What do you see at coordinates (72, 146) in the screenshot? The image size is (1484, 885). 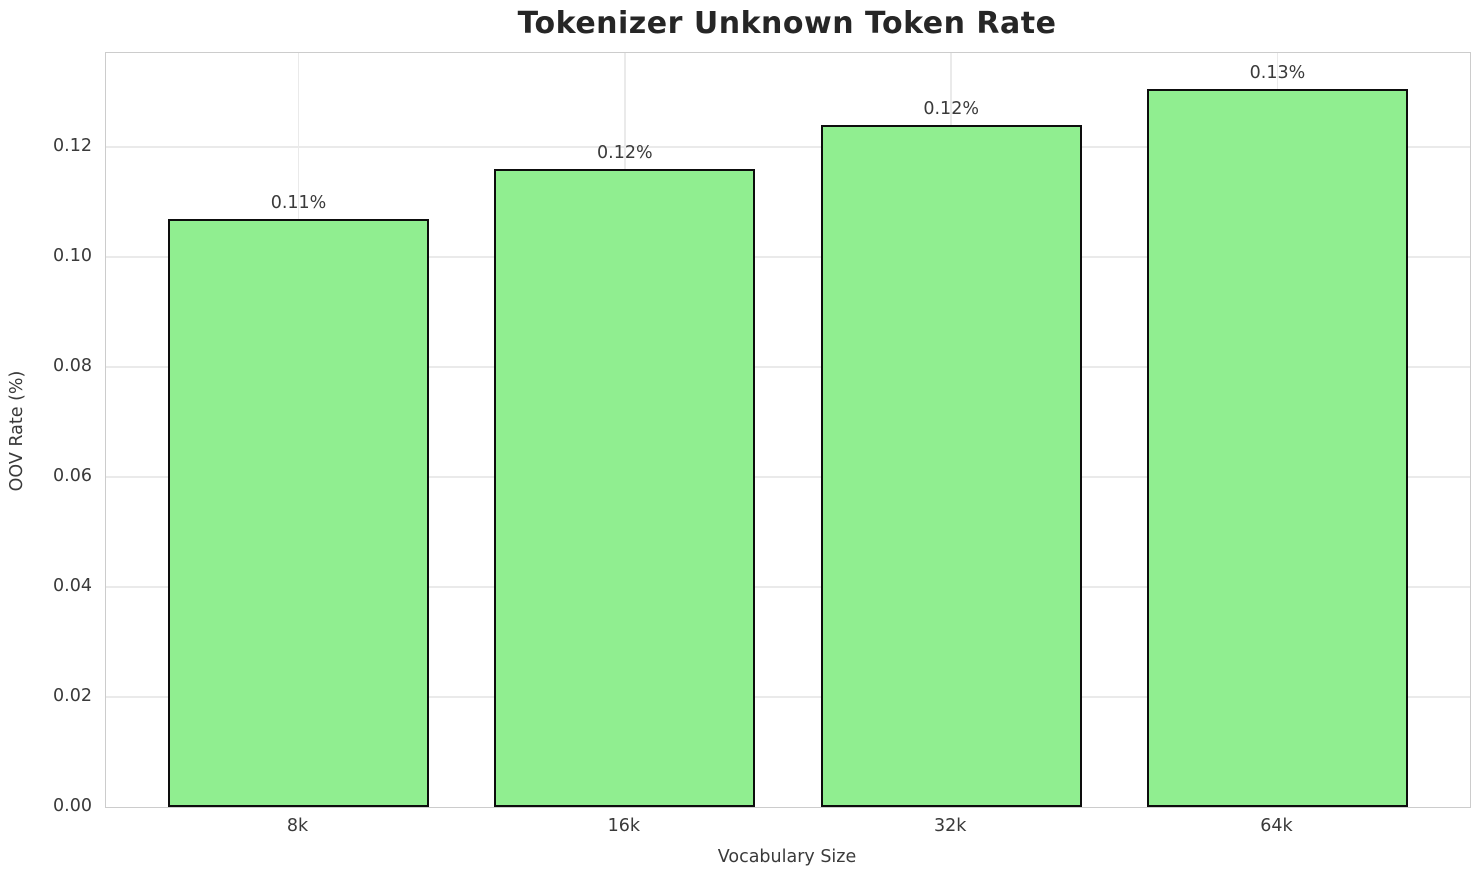 I see `y-tick-label: 0.12` at bounding box center [72, 146].